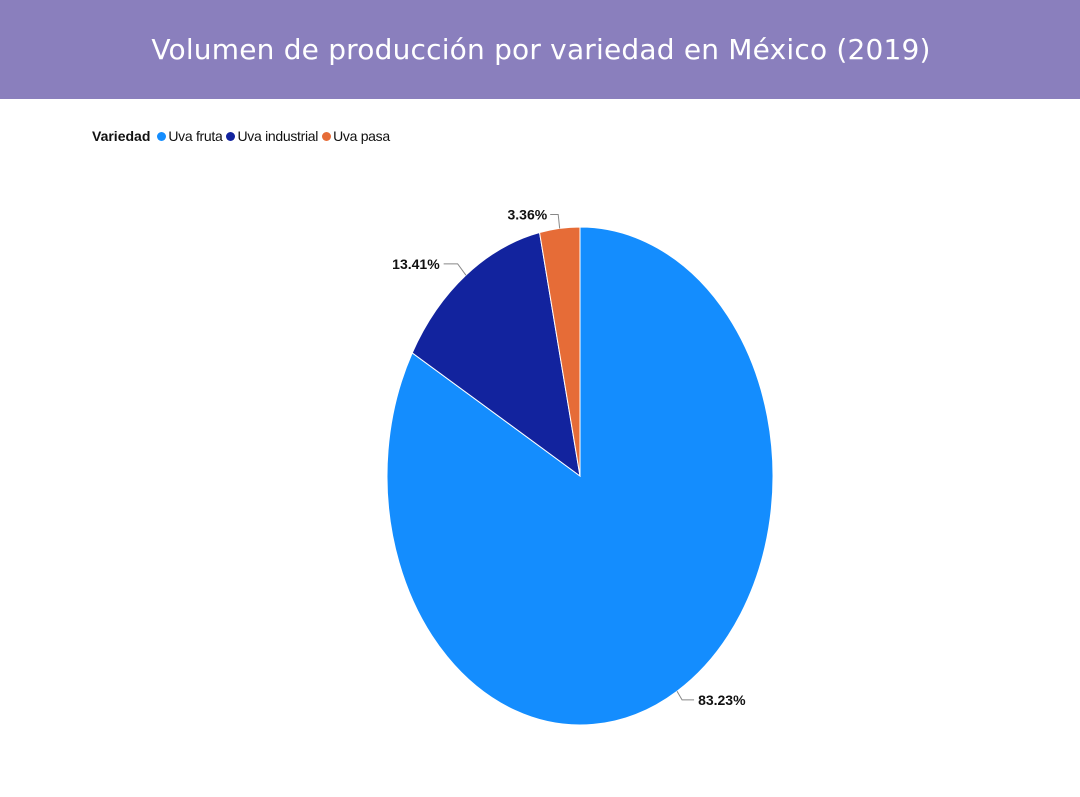  I want to click on legend-item-uva-pasa: Uva pasa, so click(356, 136).